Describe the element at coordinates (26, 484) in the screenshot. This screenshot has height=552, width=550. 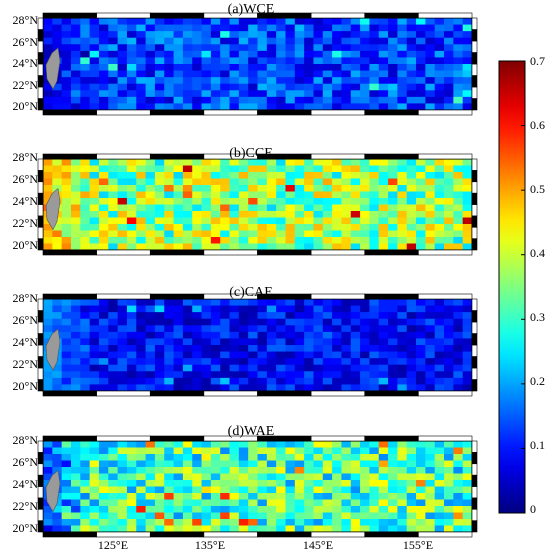
I see `y-tick-label: 24°N` at that location.